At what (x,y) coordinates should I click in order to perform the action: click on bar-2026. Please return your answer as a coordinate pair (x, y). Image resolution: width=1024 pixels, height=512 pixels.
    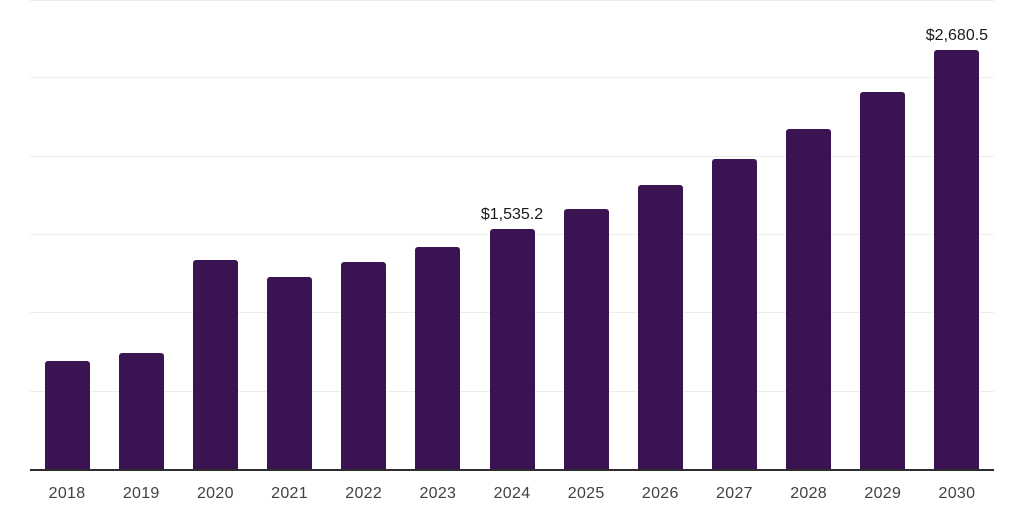
    Looking at the image, I should click on (660, 327).